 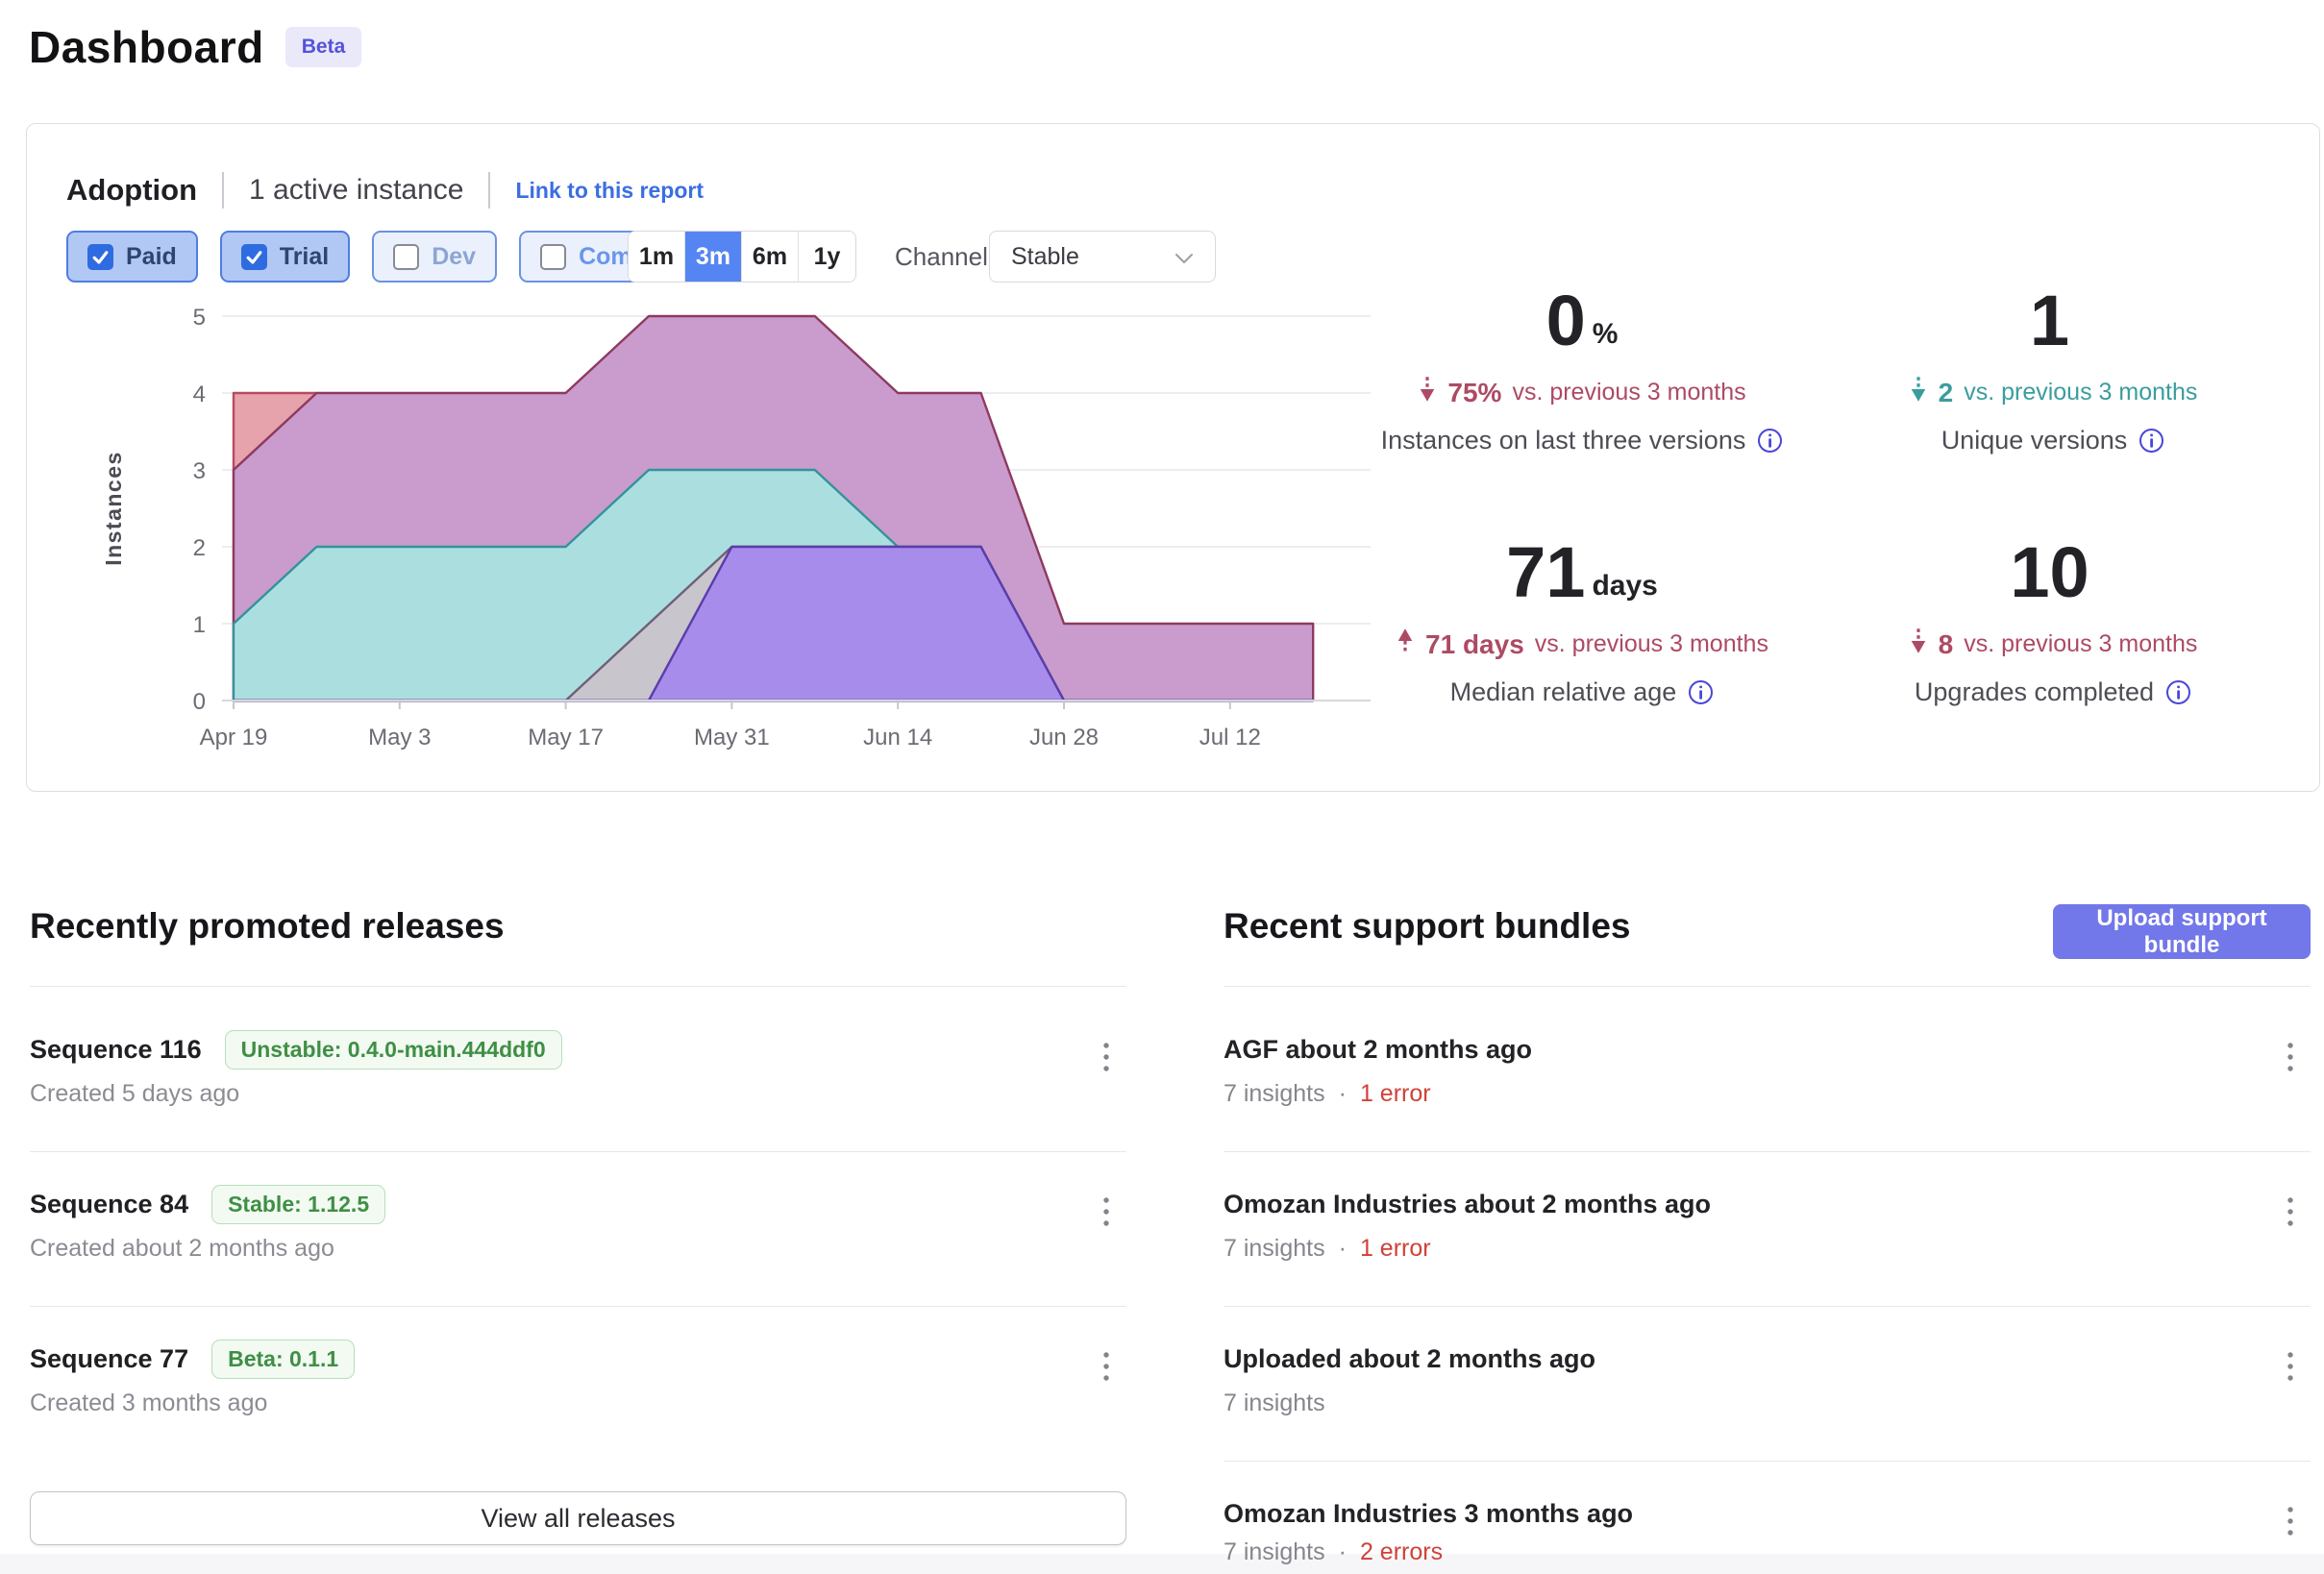 I want to click on channel-select: Stable, so click(x=1102, y=257).